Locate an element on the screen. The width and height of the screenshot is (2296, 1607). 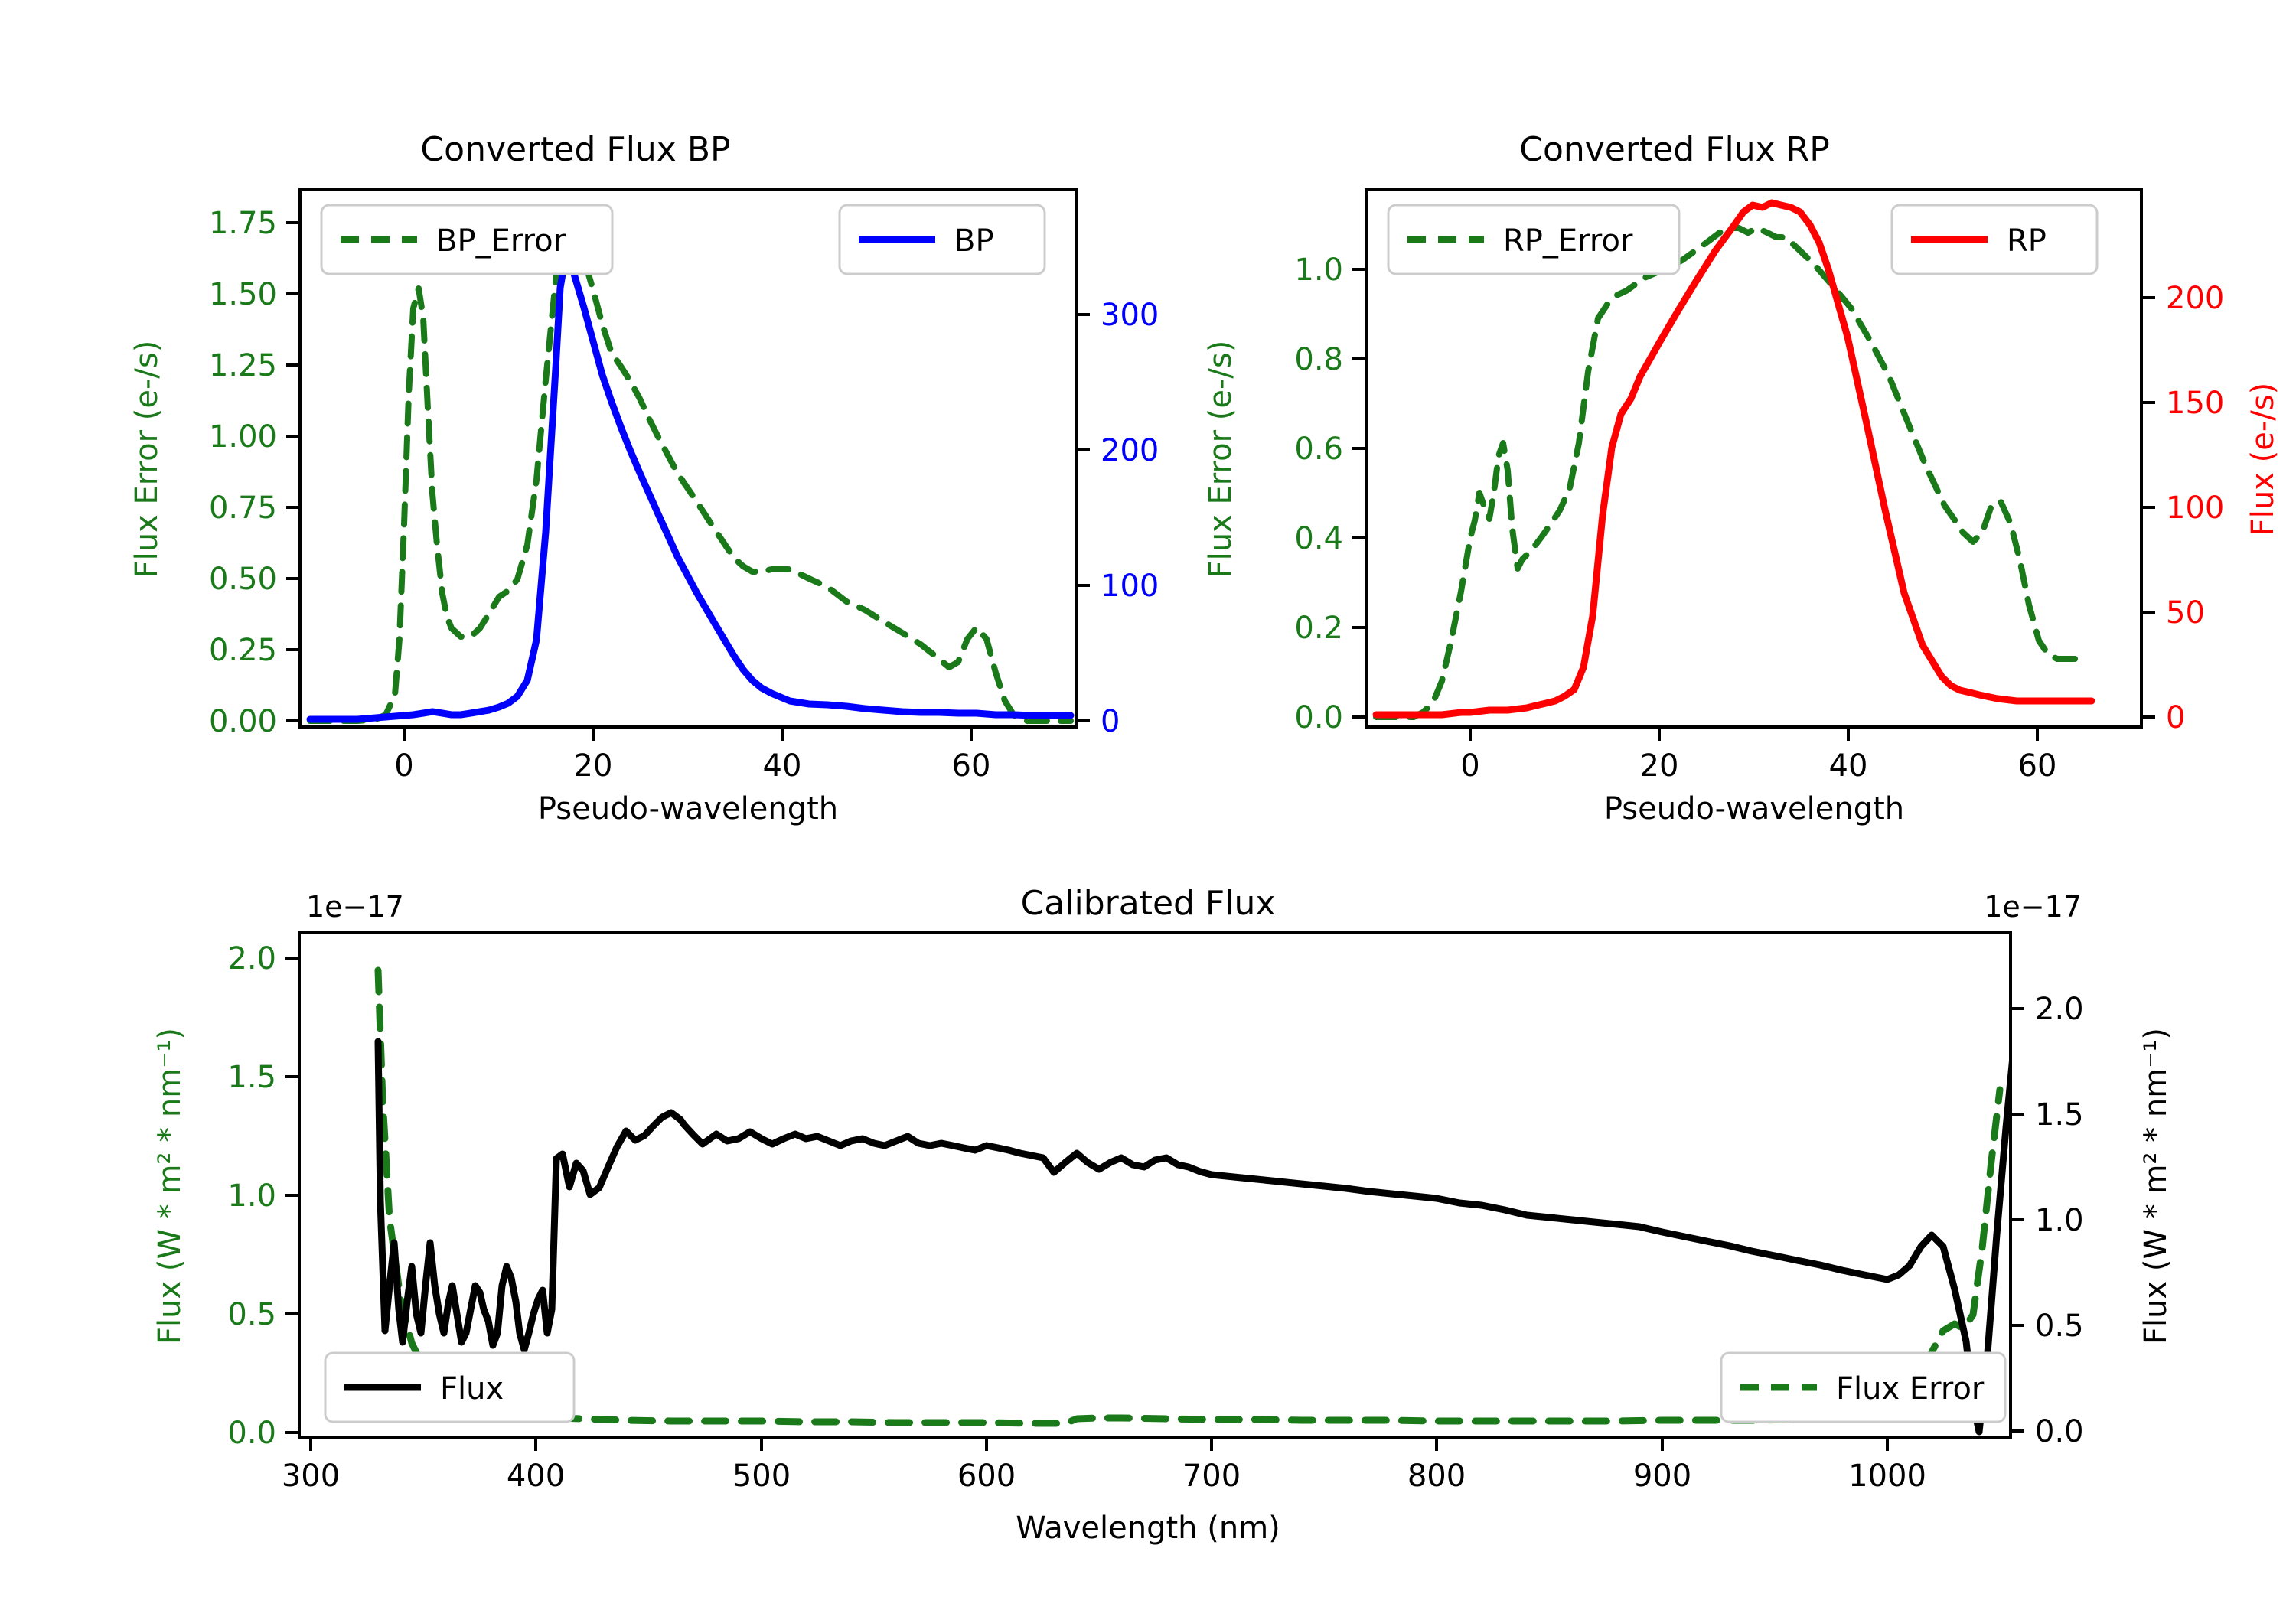
calibrated-panel-title: Calibrated Flux is located at coordinates (1148, 903).